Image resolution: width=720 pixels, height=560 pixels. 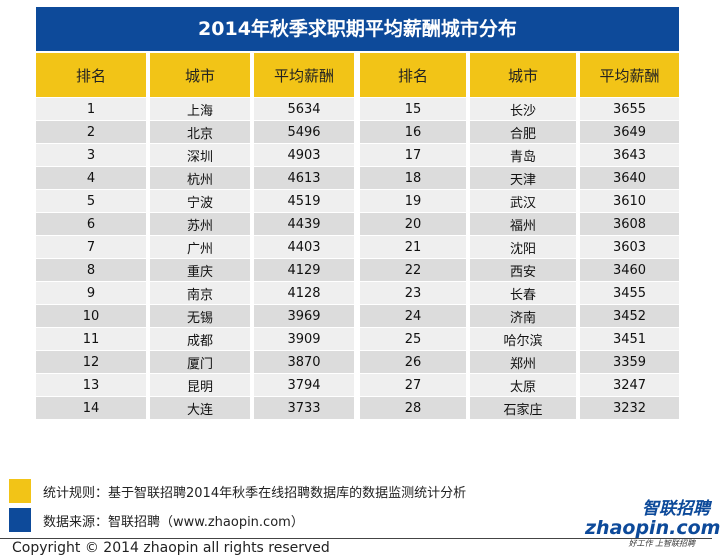 I want to click on cell-city: 福州, so click(x=525, y=223).